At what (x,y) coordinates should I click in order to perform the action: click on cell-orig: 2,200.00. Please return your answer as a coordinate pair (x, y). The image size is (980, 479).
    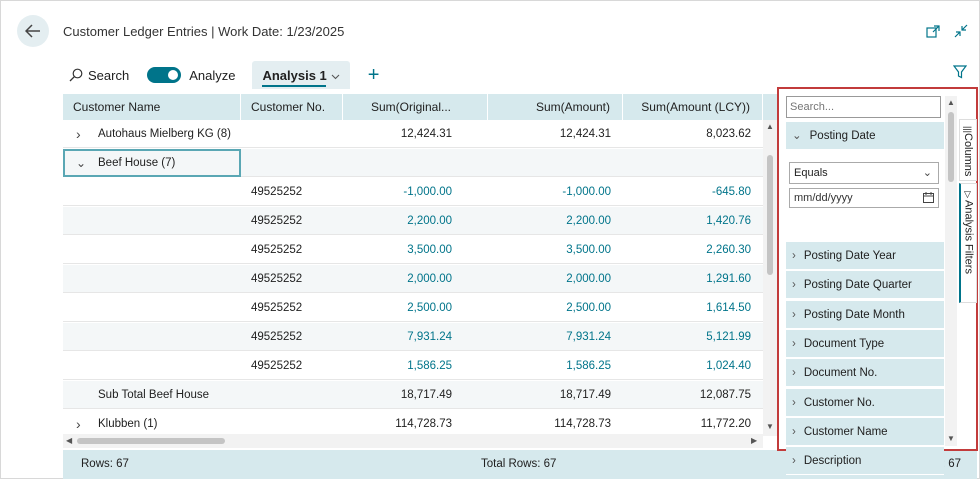
    Looking at the image, I should click on (429, 221).